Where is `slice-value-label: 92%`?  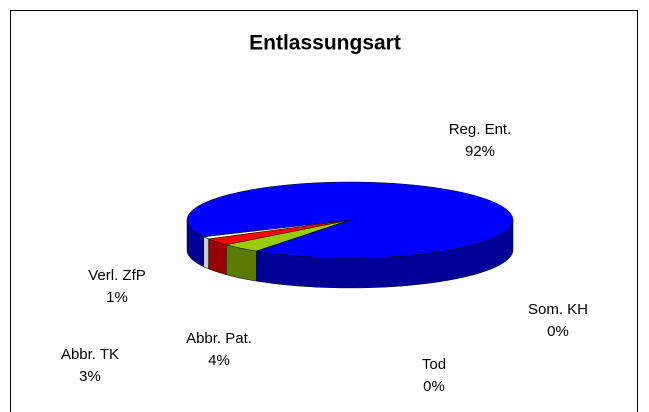
slice-value-label: 92% is located at coordinates (480, 151).